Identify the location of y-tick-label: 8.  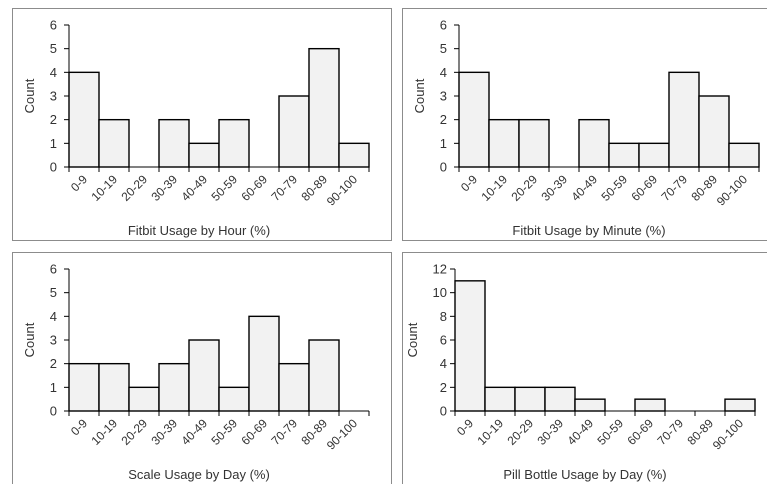
(443, 316).